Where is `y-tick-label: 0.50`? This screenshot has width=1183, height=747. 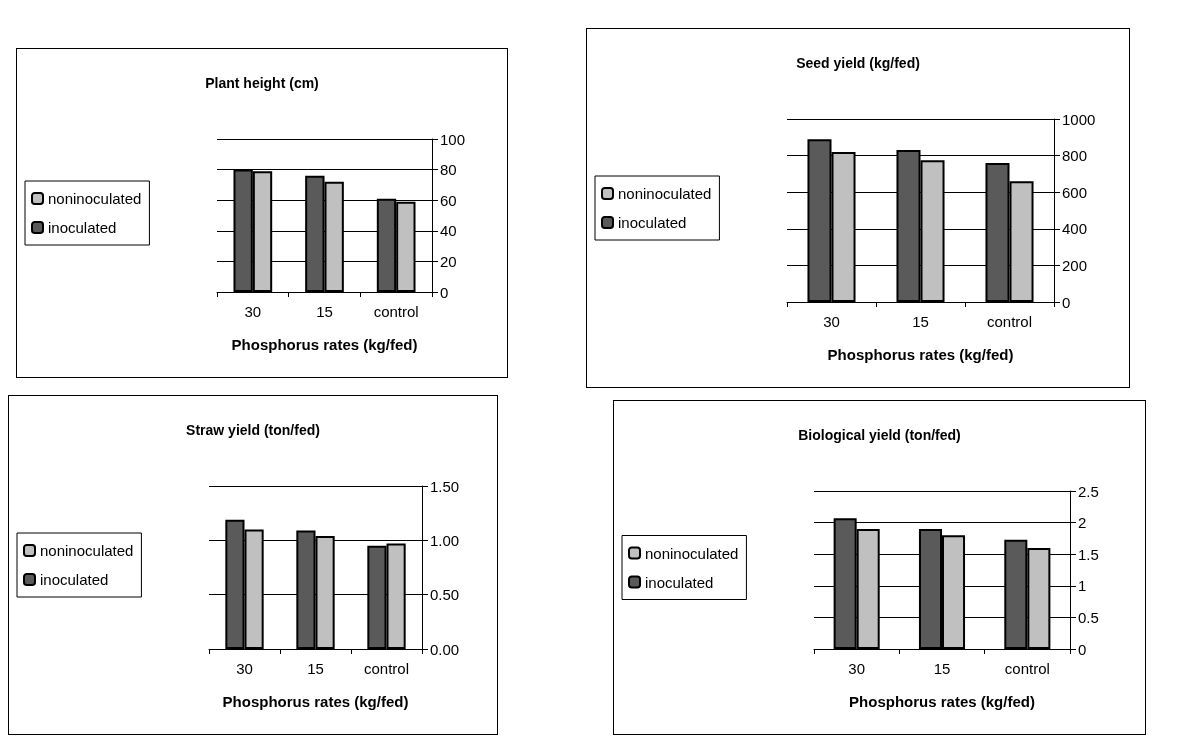 y-tick-label: 0.50 is located at coordinates (445, 595).